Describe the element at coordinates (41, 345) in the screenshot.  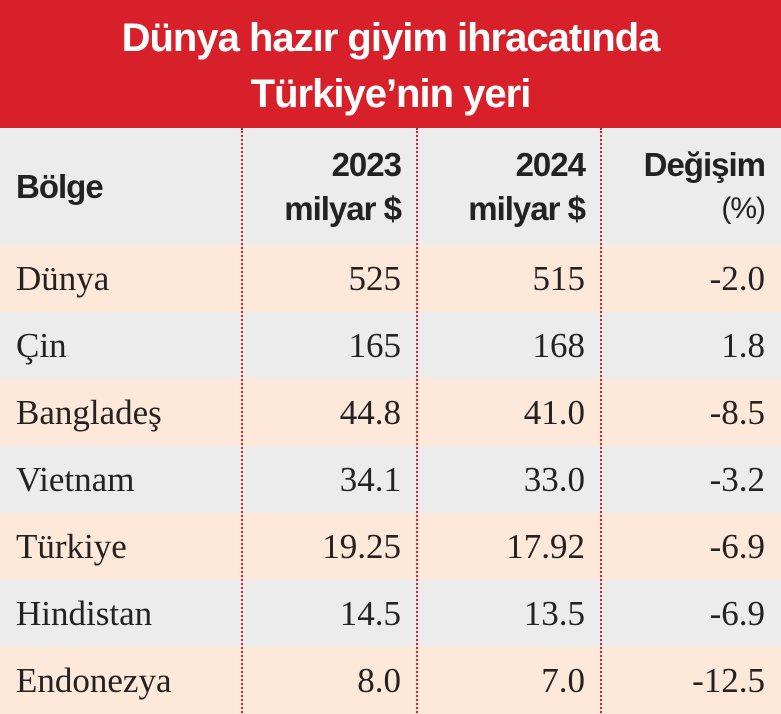
I see `table-cell: Çin` at that location.